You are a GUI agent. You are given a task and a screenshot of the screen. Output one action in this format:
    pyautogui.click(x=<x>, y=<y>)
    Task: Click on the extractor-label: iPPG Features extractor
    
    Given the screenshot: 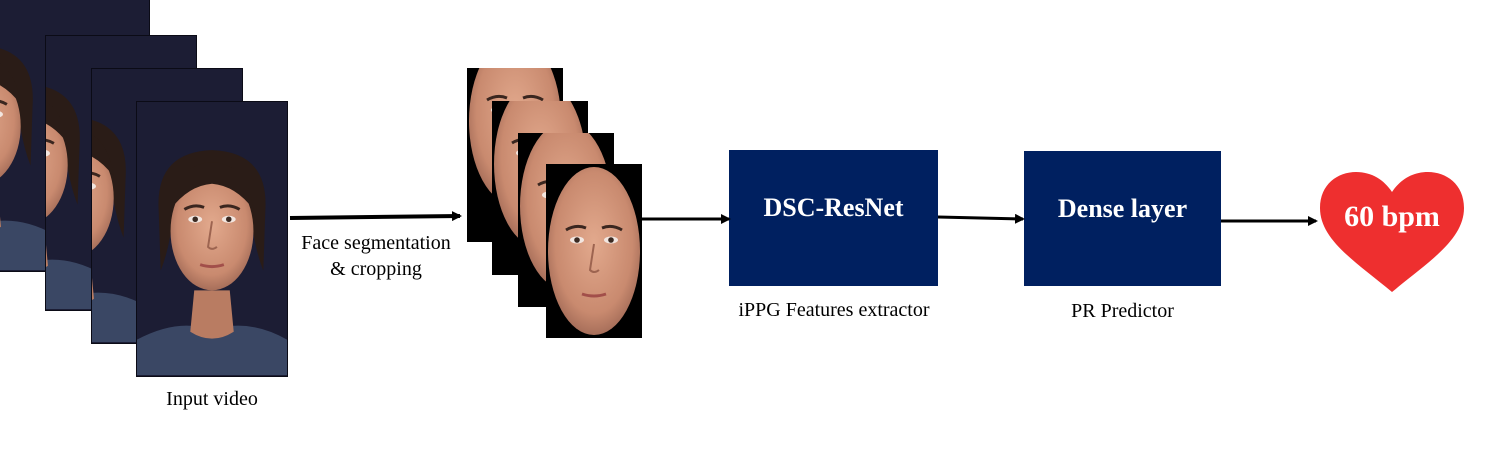 What is the action you would take?
    pyautogui.click(x=834, y=310)
    